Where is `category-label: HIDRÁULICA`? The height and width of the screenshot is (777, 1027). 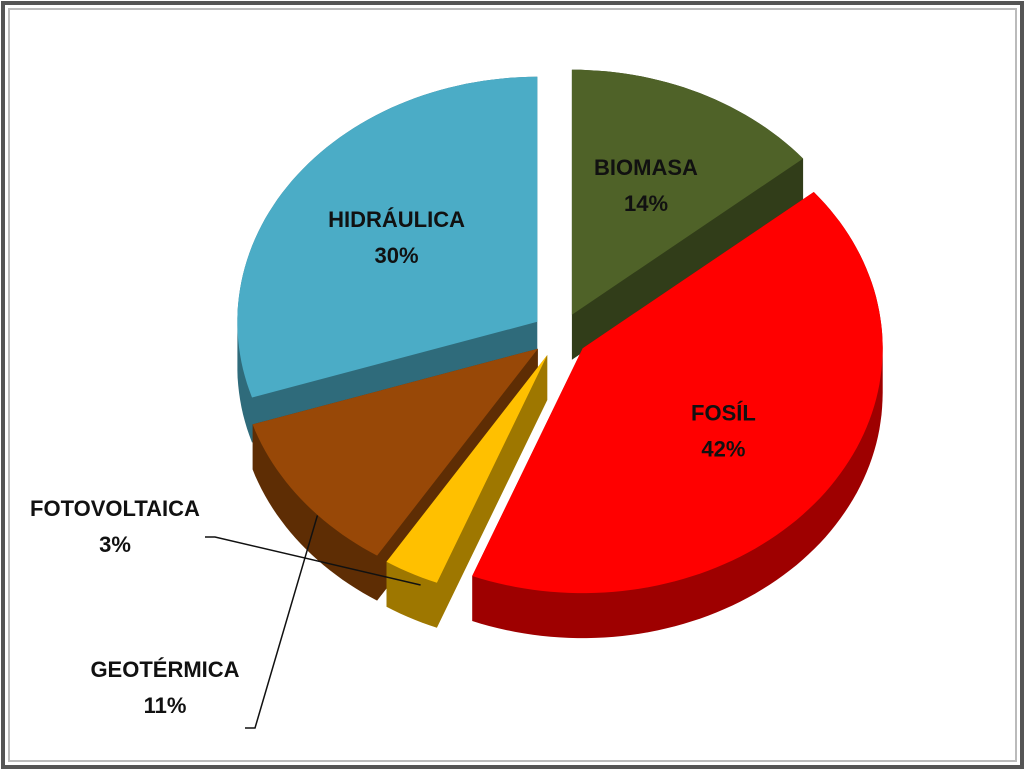 category-label: HIDRÁULICA is located at coordinates (396, 219).